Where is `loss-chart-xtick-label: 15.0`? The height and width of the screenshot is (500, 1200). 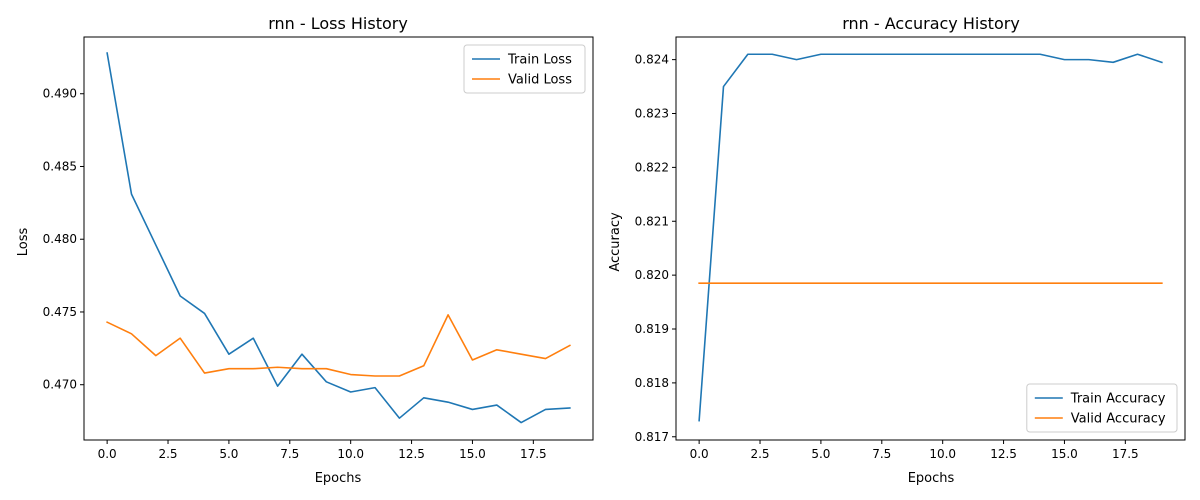
loss-chart-xtick-label: 15.0 is located at coordinates (472, 454).